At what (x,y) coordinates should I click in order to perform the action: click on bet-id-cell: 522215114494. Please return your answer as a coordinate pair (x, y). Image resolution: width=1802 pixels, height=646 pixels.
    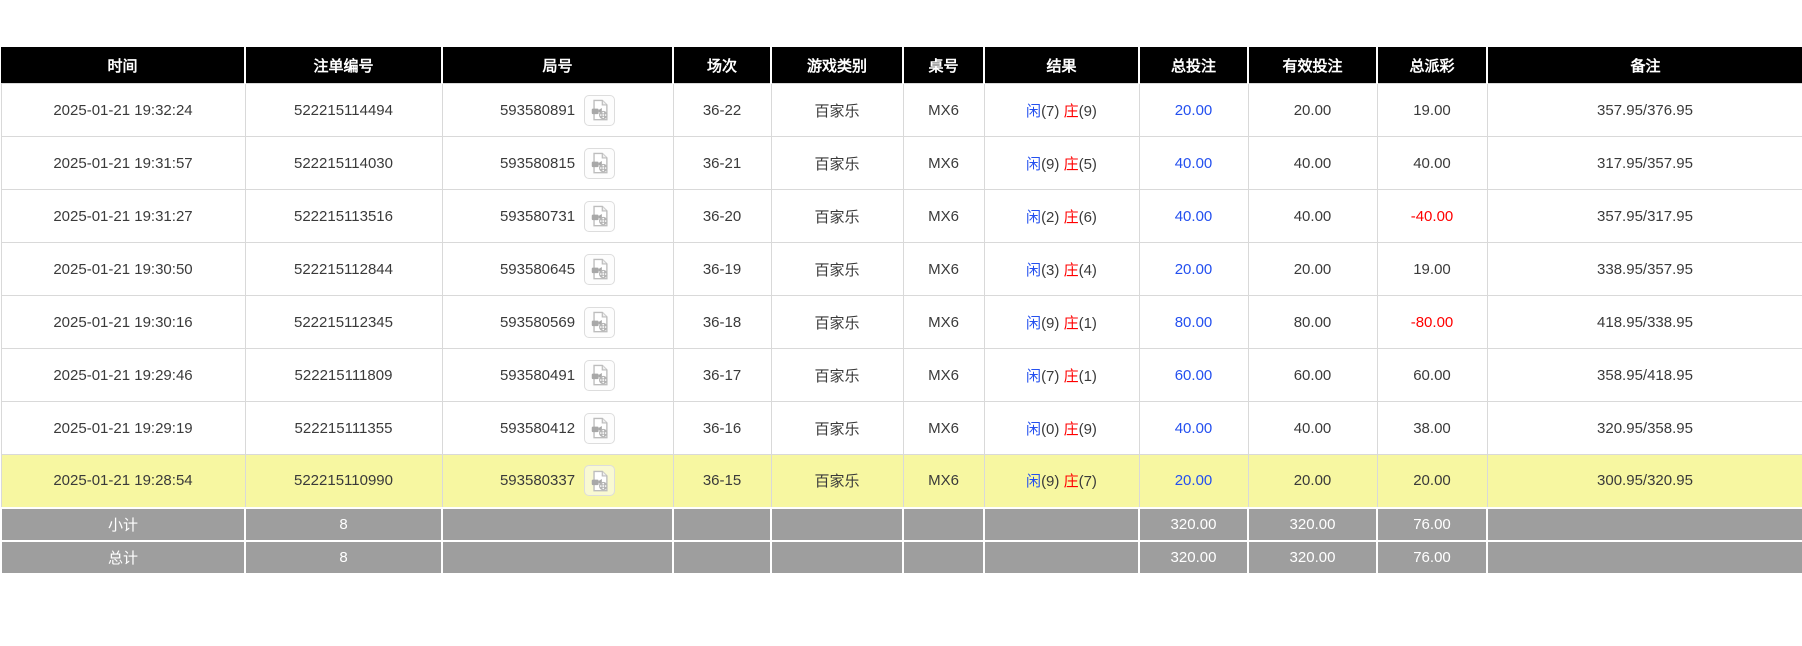
    Looking at the image, I should click on (343, 110).